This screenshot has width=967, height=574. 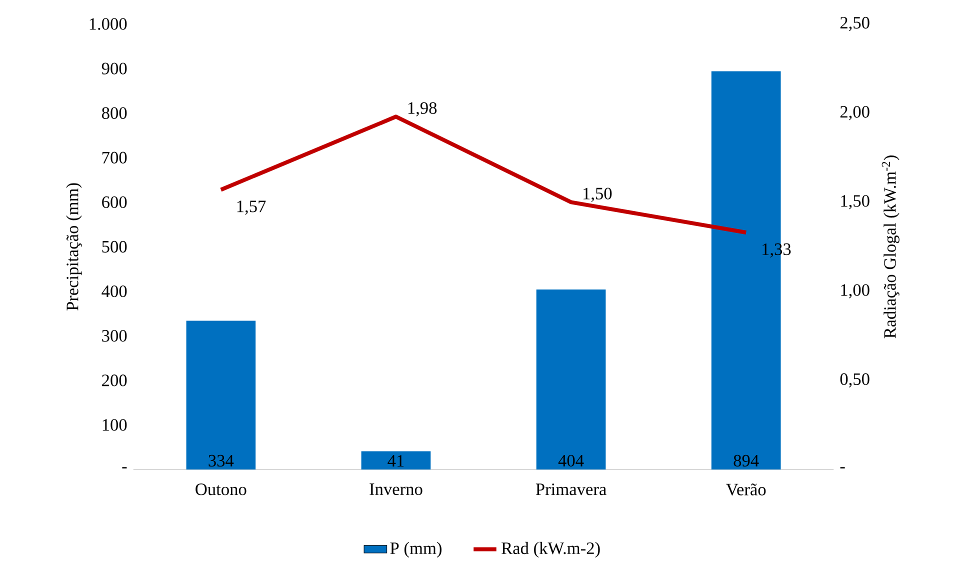 What do you see at coordinates (114, 380) in the screenshot?
I see `y-tick-label: 200` at bounding box center [114, 380].